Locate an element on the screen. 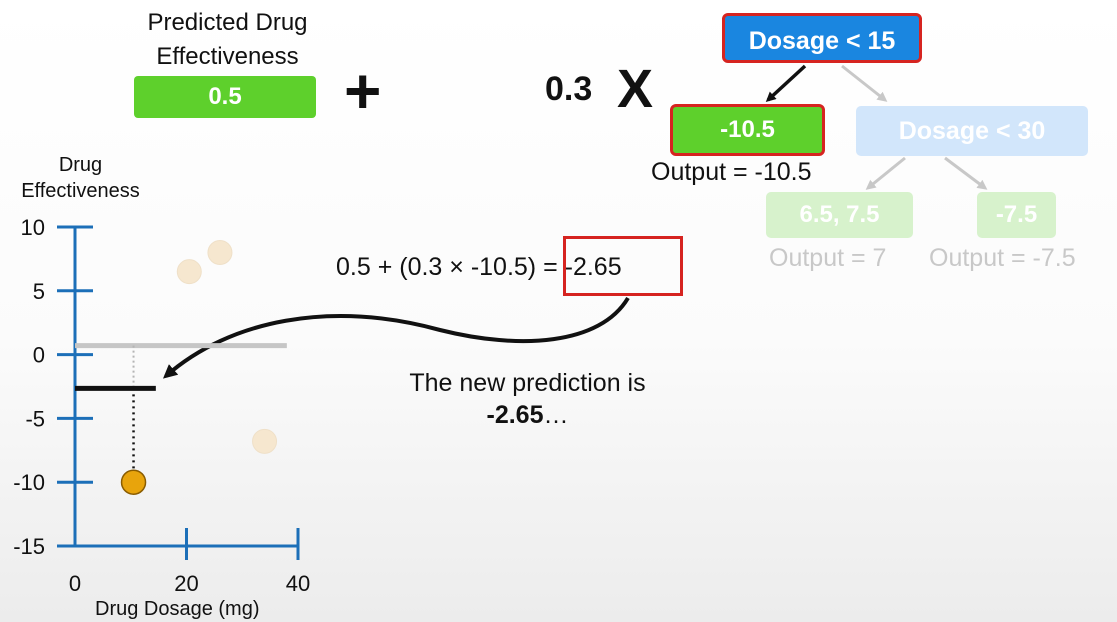  chart-y-label: Drug Effectiveness is located at coordinates (80, 178).